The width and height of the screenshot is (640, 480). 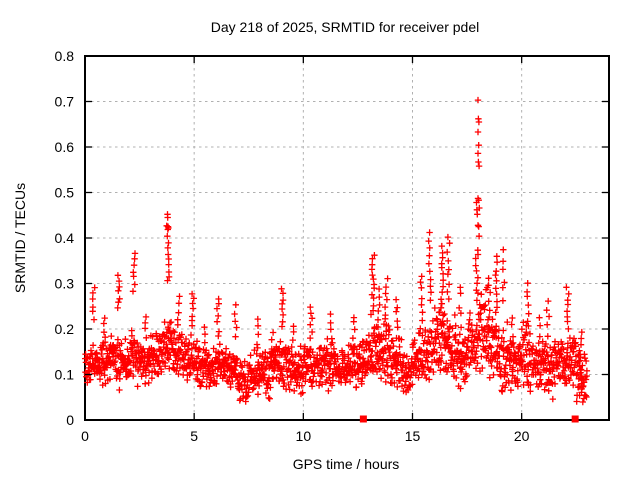 I want to click on y-tick-label: 0.6, so click(x=65, y=147).